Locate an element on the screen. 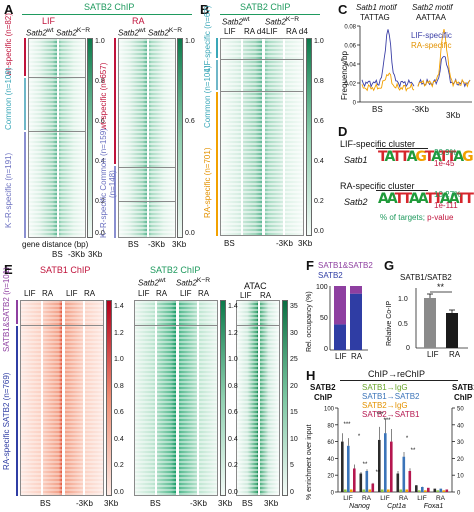 This screenshot has width=474, height=512. chart-c-line-ra-specific-satb2 is located at coordinates (444, 58).